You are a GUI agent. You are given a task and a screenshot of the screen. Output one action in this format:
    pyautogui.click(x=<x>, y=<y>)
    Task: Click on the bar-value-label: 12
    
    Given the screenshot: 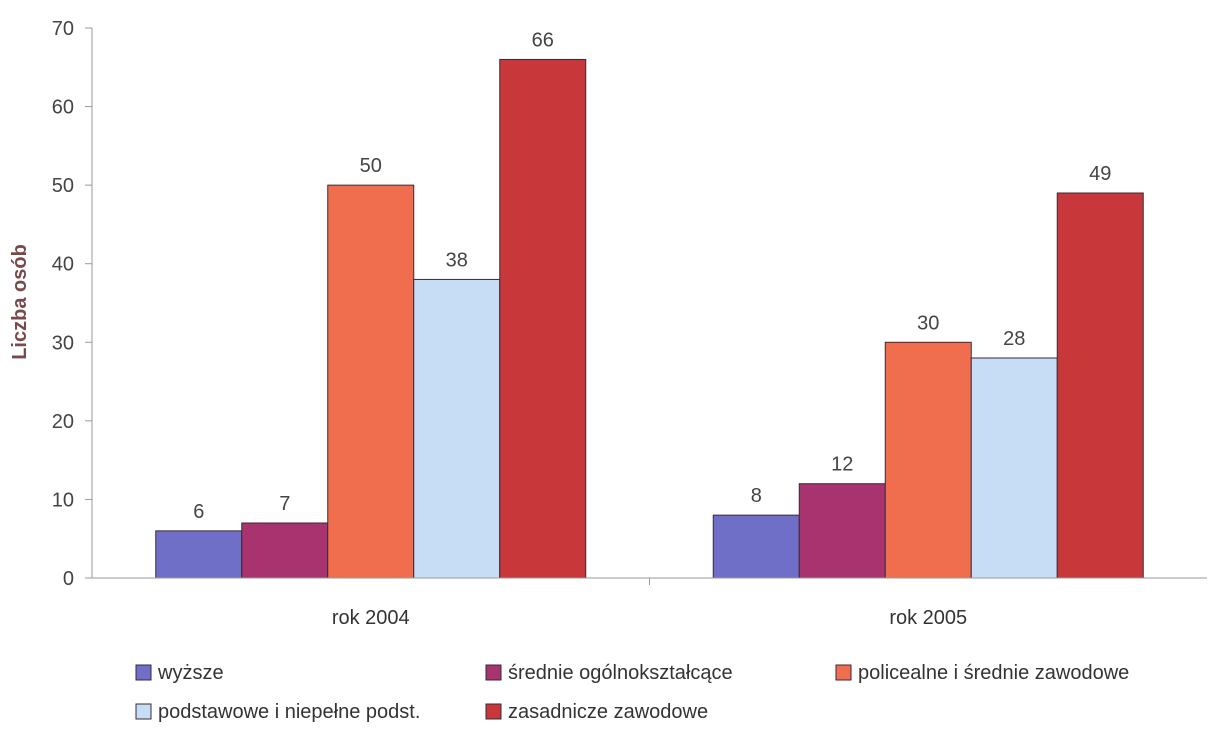 What is the action you would take?
    pyautogui.click(x=842, y=465)
    